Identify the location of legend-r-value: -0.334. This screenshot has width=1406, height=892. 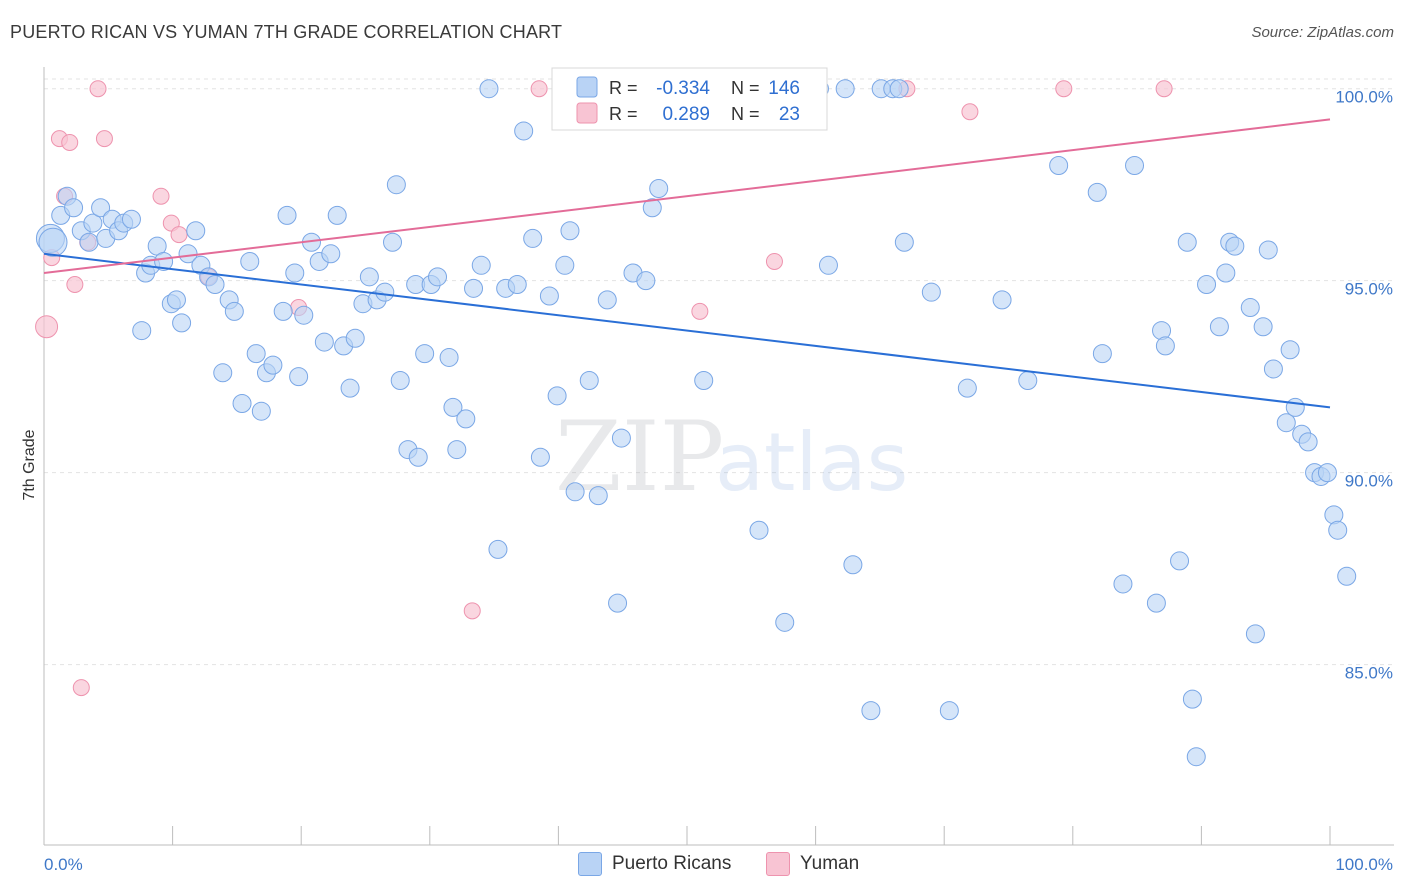
(683, 88).